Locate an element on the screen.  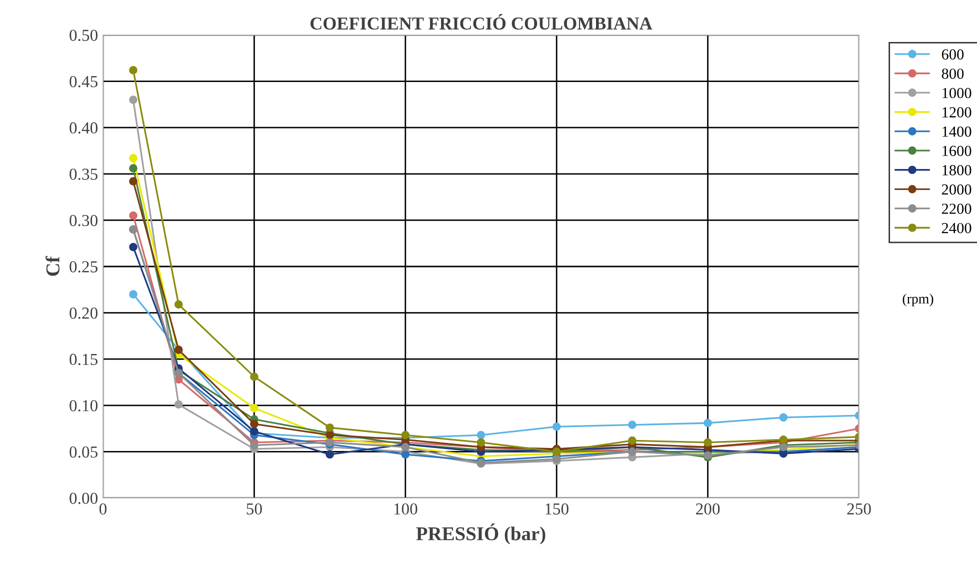
x-tick-label: 50 is located at coordinates (254, 509).